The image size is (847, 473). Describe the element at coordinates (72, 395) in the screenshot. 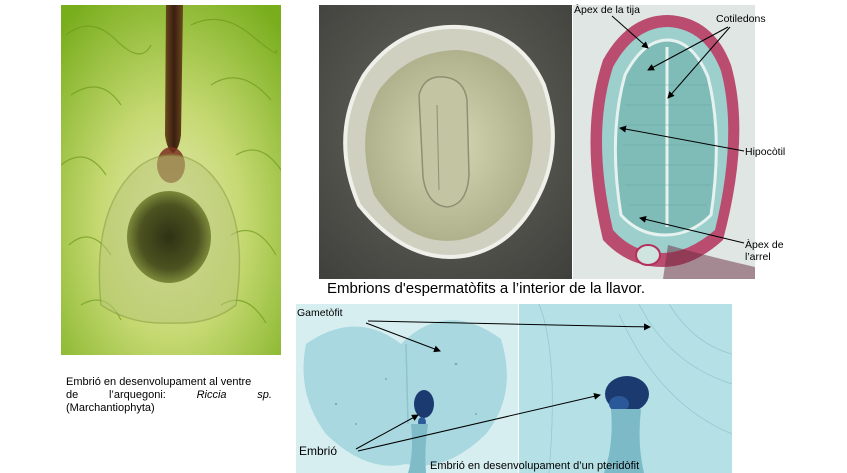

I see `caption-word-de: de` at that location.